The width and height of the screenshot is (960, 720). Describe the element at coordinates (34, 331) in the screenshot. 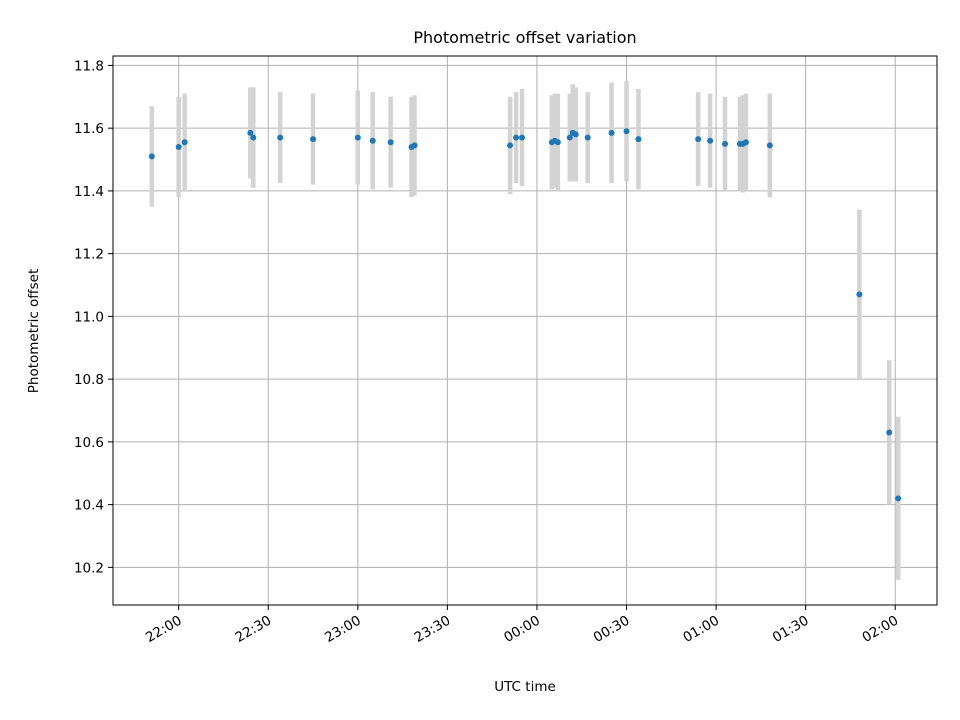

I see `y-axis-label: Photometric offset` at that location.